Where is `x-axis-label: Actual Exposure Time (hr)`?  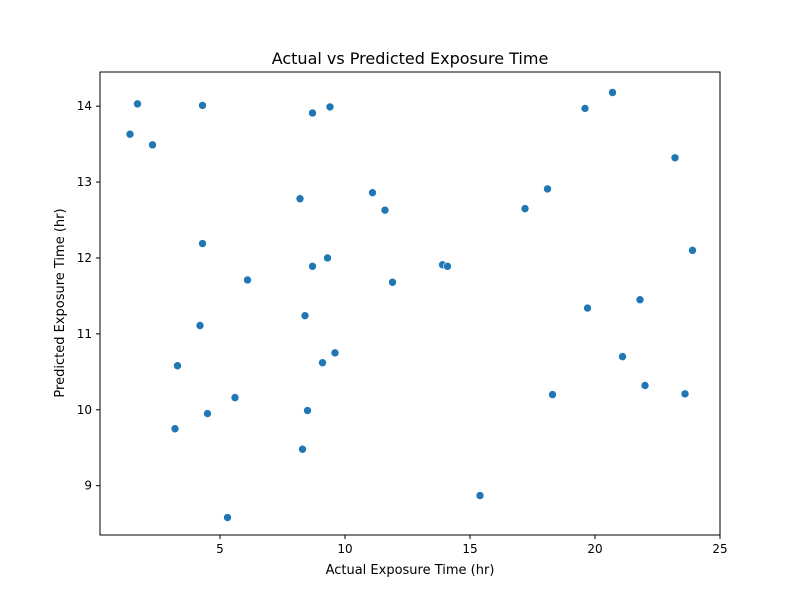 x-axis-label: Actual Exposure Time (hr) is located at coordinates (410, 570).